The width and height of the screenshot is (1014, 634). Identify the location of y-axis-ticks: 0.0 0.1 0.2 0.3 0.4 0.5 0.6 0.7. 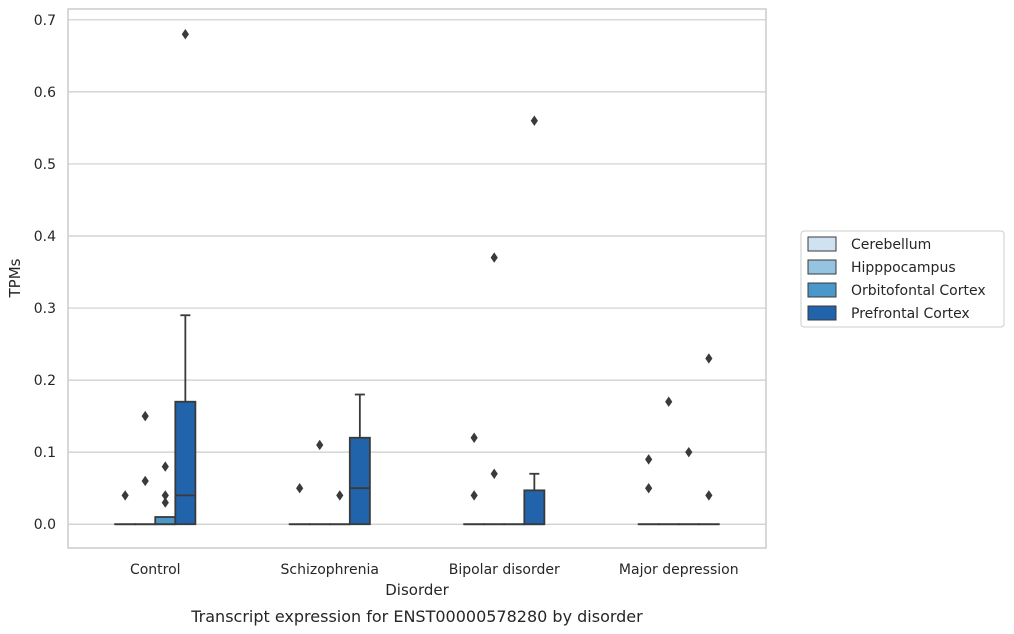
(45, 273).